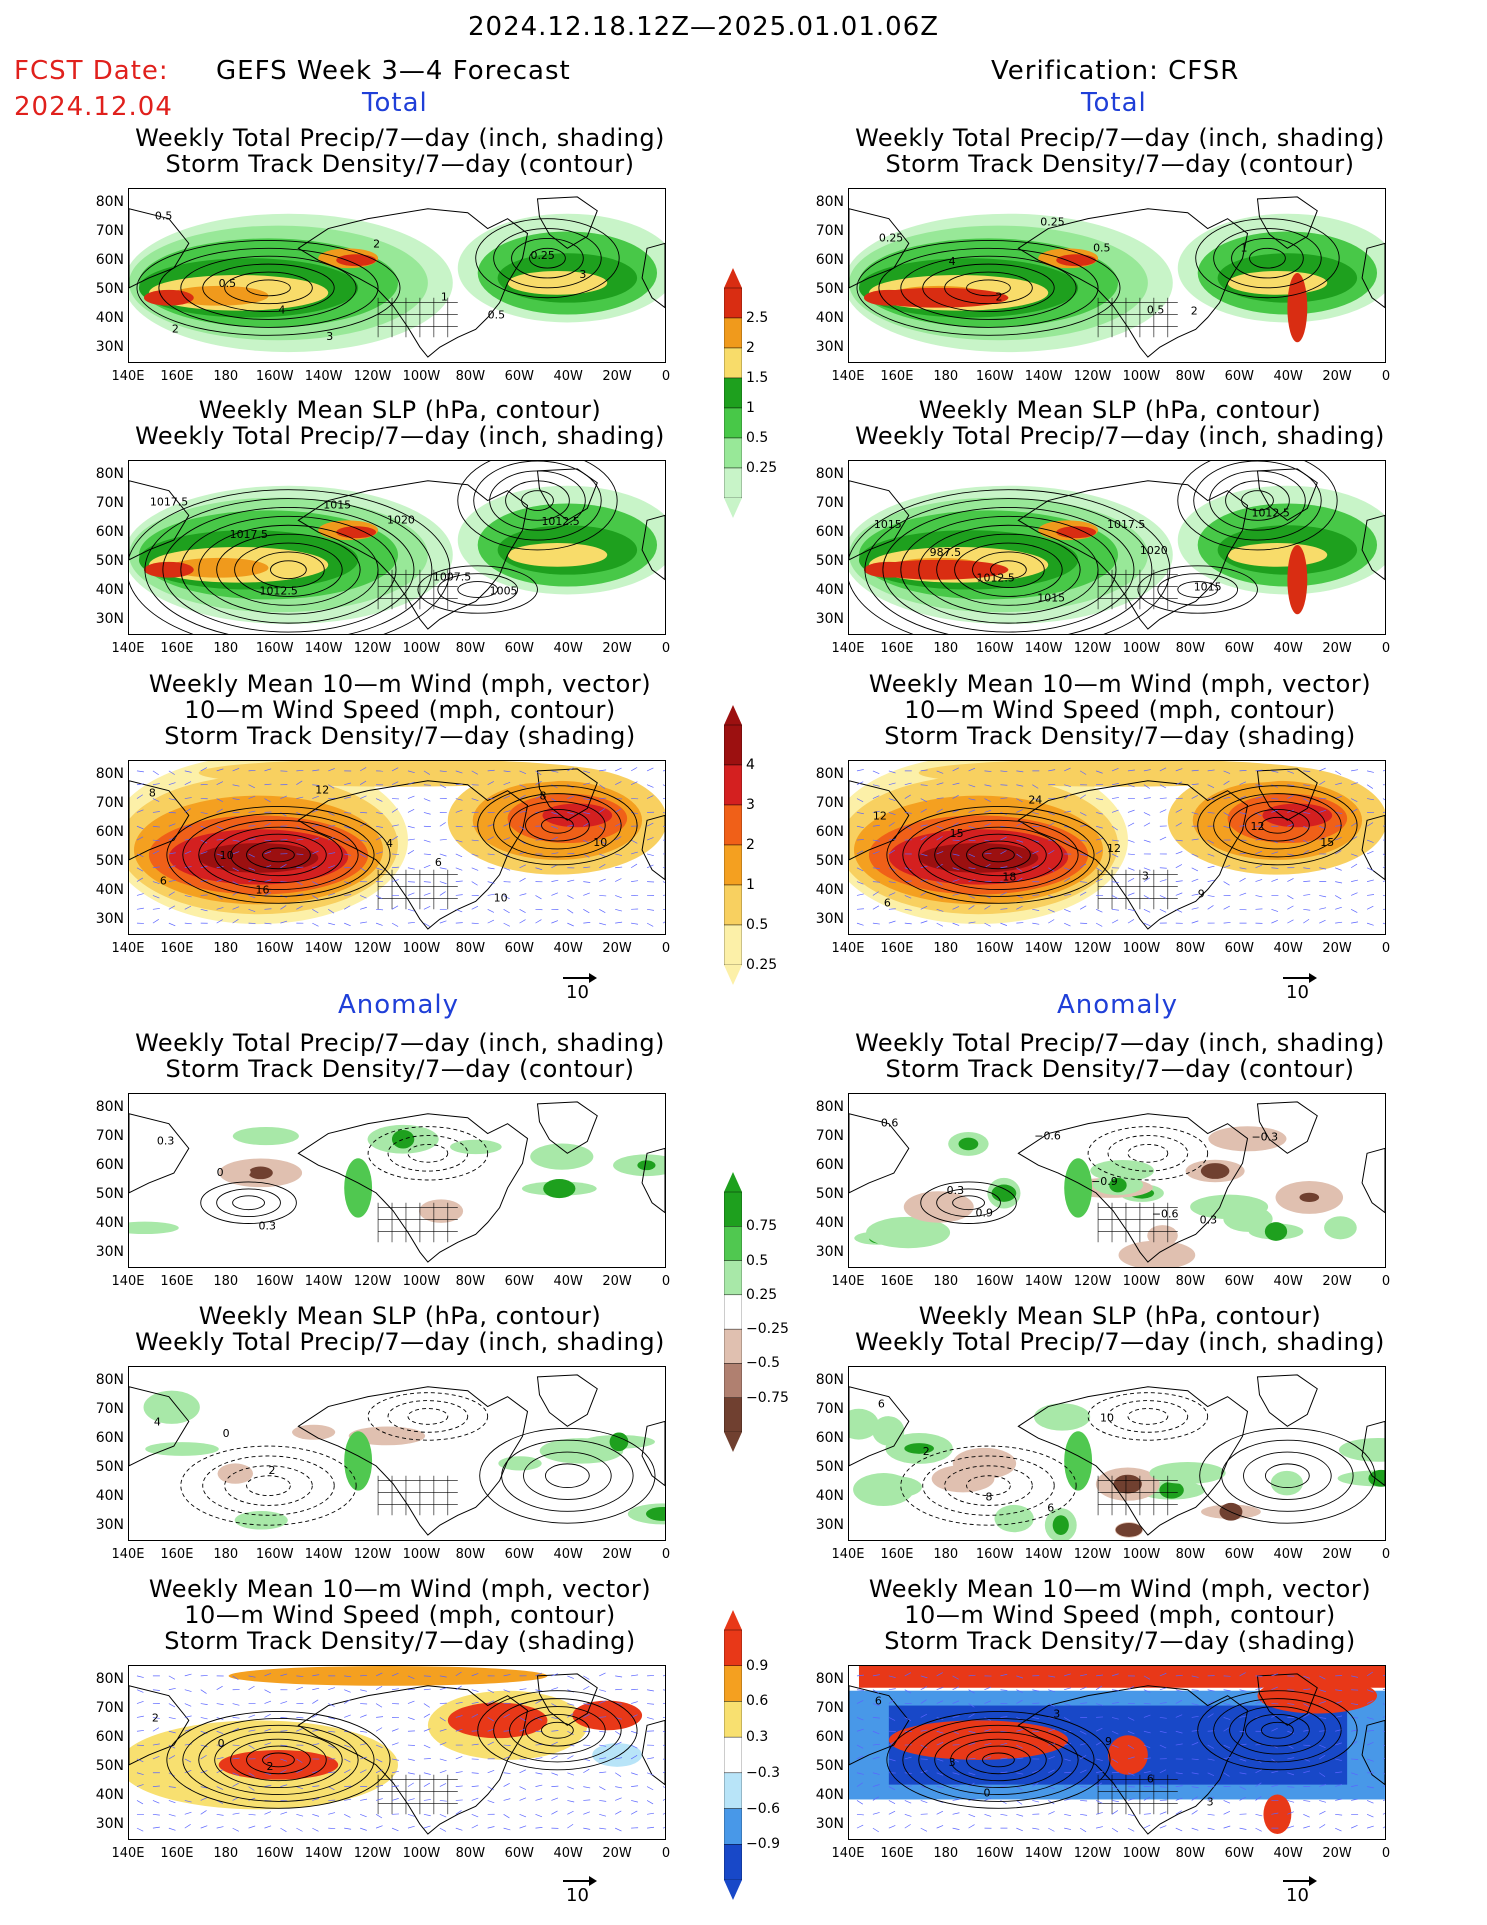 Image resolution: width=1487 pixels, height=1925 pixels. I want to click on contour-label-r3l-9: 6, so click(163, 881).